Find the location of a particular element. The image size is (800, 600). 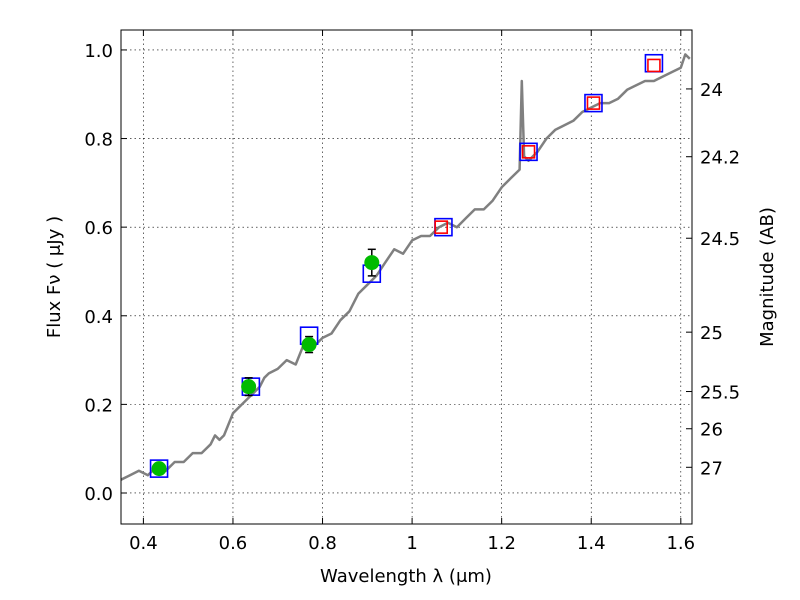

x-tick-label: 1.2 is located at coordinates (501, 543).